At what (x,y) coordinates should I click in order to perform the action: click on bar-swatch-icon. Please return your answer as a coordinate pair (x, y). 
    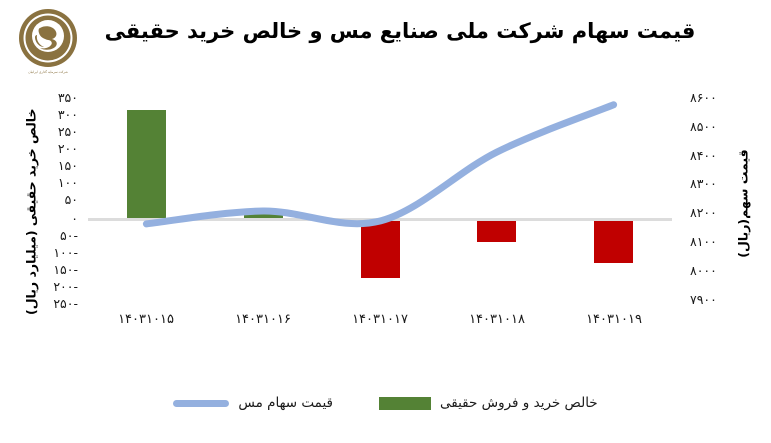
    Looking at the image, I should click on (404, 403).